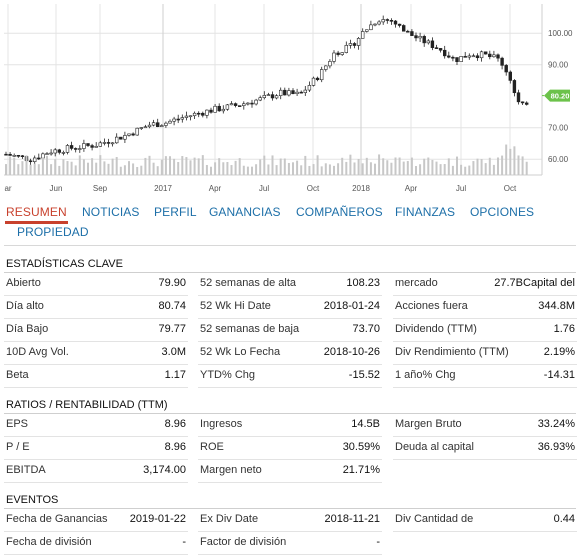 The width and height of the screenshot is (582, 555). What do you see at coordinates (290, 376) in the screenshot?
I see `stat-cell: YTD% Chg -15.52` at bounding box center [290, 376].